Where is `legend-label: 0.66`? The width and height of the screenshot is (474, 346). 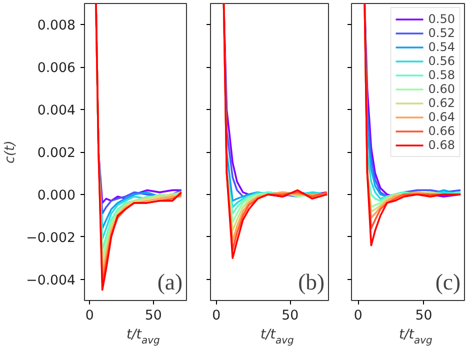
legend-label: 0.66 is located at coordinates (441, 131).